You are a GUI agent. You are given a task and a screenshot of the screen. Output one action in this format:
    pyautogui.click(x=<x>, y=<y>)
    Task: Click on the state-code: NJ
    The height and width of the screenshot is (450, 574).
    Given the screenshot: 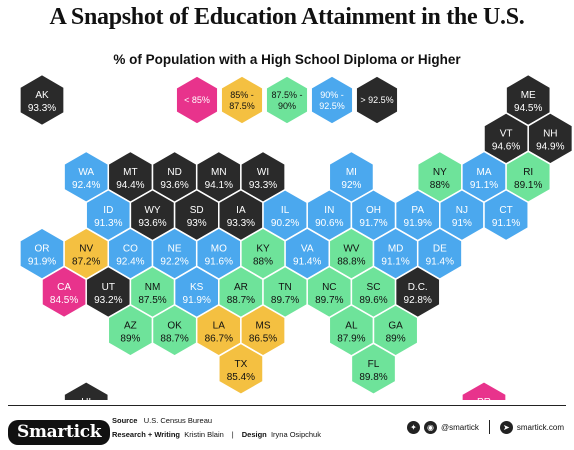 What is the action you would take?
    pyautogui.click(x=462, y=210)
    